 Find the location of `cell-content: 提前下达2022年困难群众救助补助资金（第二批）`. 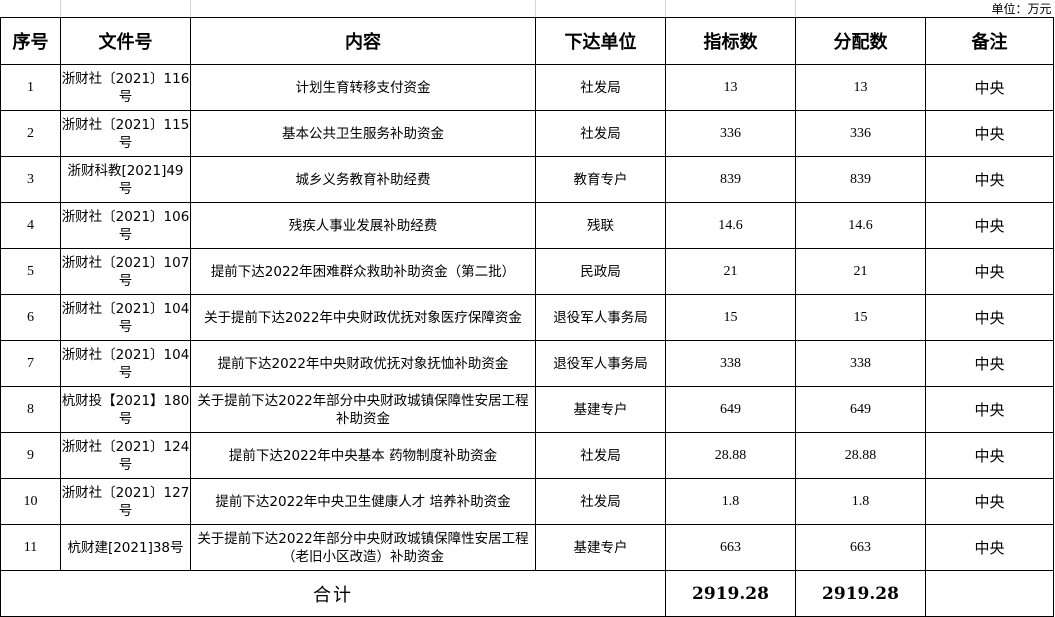

cell-content: 提前下达2022年困难群众救助补助资金（第二批） is located at coordinates (363, 271).